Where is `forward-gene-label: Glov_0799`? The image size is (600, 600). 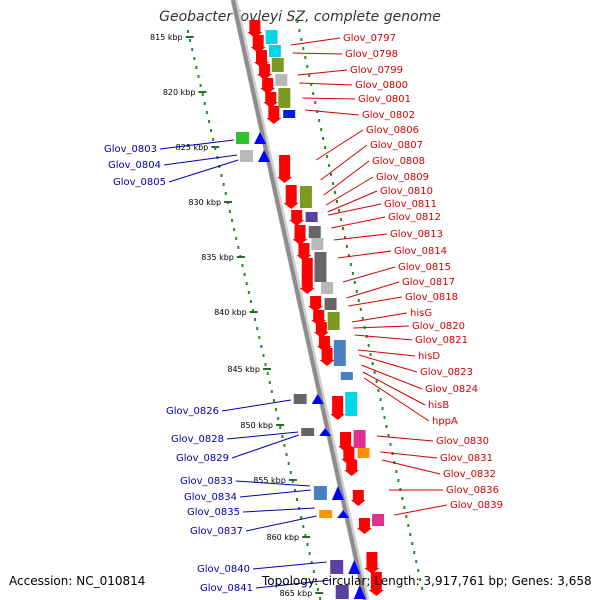
forward-gene-label: Glov_0799 is located at coordinates (376, 70).